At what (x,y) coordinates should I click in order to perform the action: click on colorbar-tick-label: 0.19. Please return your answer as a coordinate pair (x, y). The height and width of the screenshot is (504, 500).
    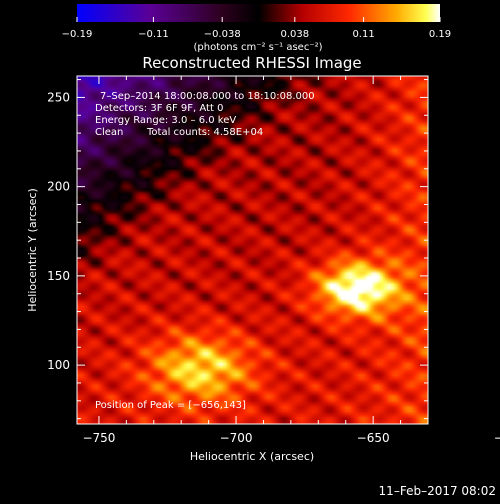
    Looking at the image, I should click on (440, 34).